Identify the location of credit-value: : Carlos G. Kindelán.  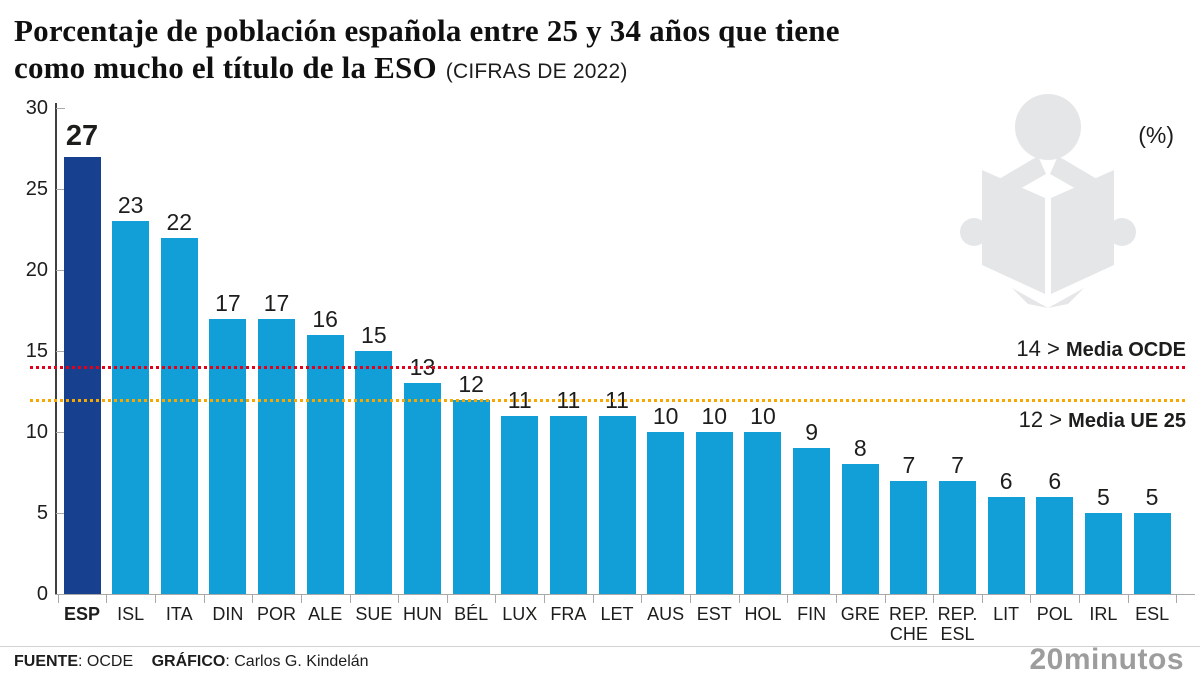
(297, 661).